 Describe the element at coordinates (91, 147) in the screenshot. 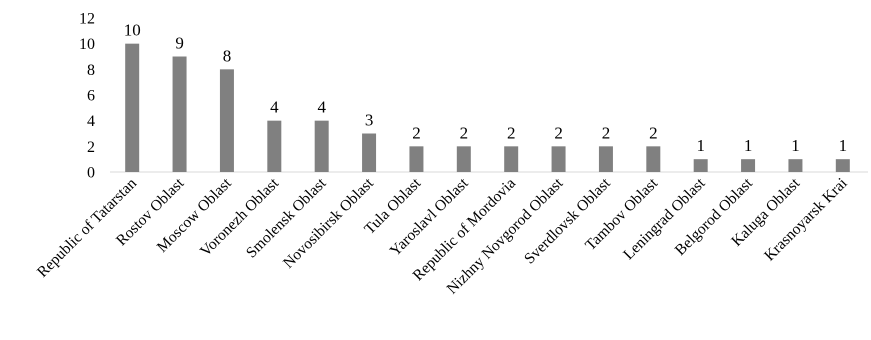

I see `y-tick-label: 2` at that location.